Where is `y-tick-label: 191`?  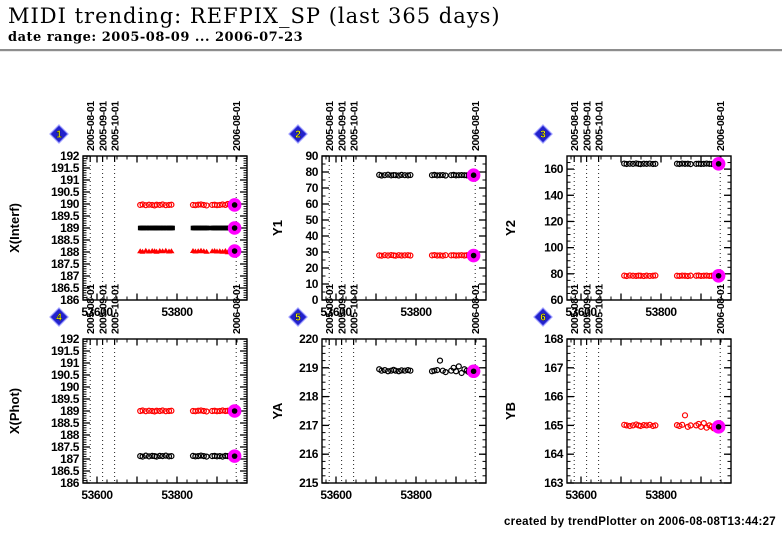 y-tick-label: 191 is located at coordinates (70, 363).